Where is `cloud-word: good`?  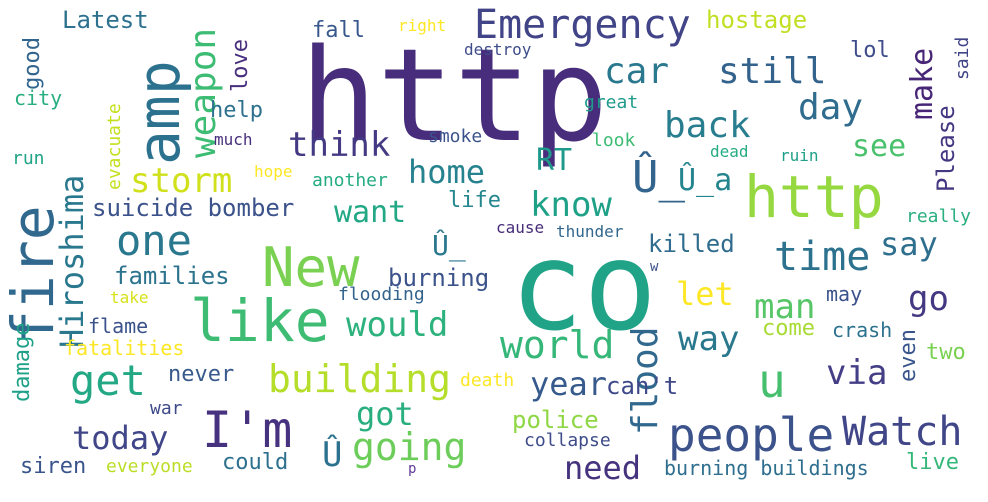
cloud-word: good is located at coordinates (32, 63).